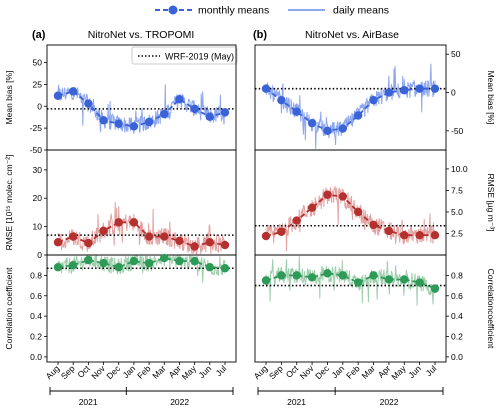 The height and width of the screenshot is (413, 500). Describe the element at coordinates (350, 219) in the screenshot. I see `panel-b-rmse-daily-series` at that location.